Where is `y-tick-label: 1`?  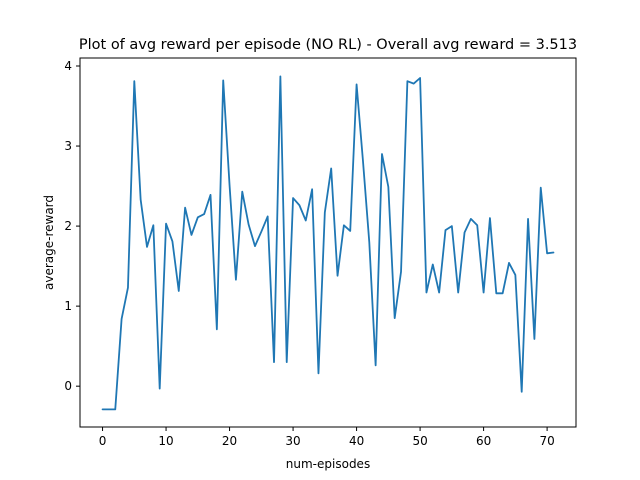 y-tick-label: 1 is located at coordinates (68, 306).